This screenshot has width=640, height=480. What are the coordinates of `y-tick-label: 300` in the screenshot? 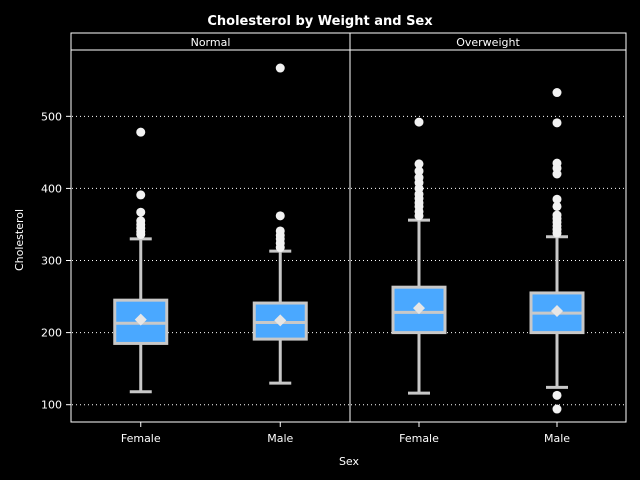 It's located at (51, 261).